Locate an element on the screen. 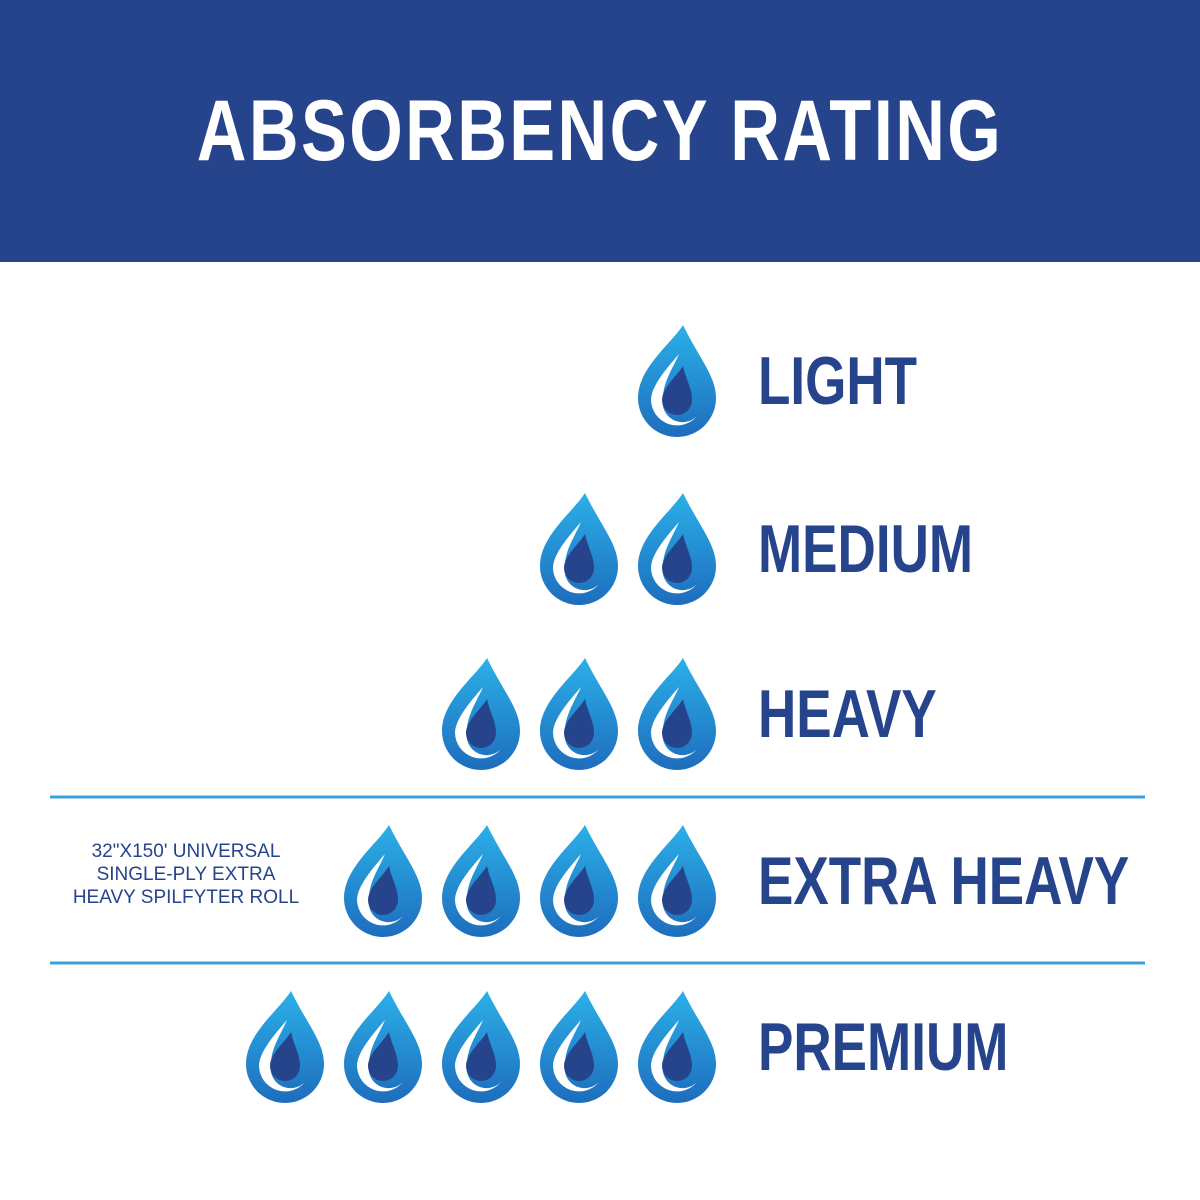 The image size is (1200, 1200). note-line: SINGLE-PLY EXTRA is located at coordinates (186, 874).